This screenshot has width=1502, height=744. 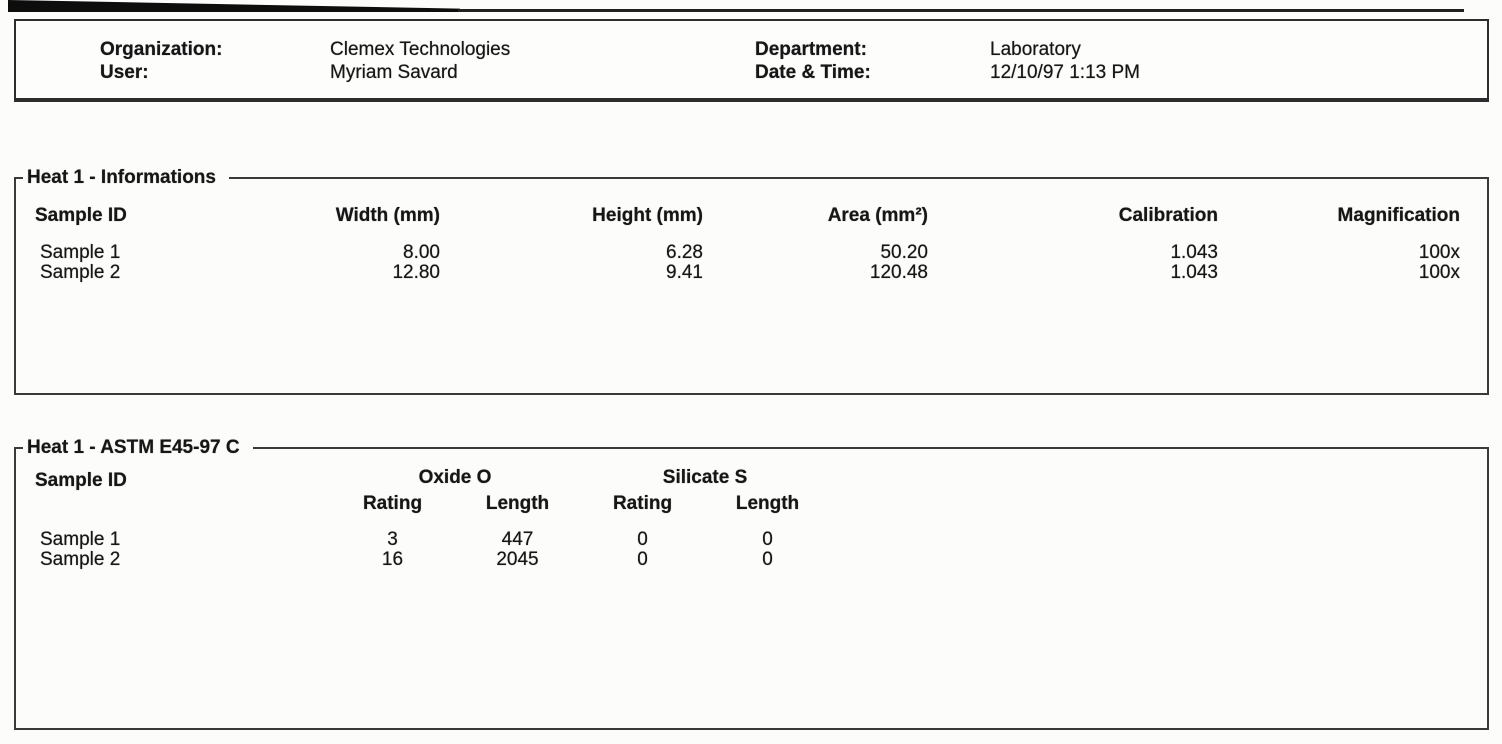 I want to click on table-cell: 50.20, so click(x=904, y=252).